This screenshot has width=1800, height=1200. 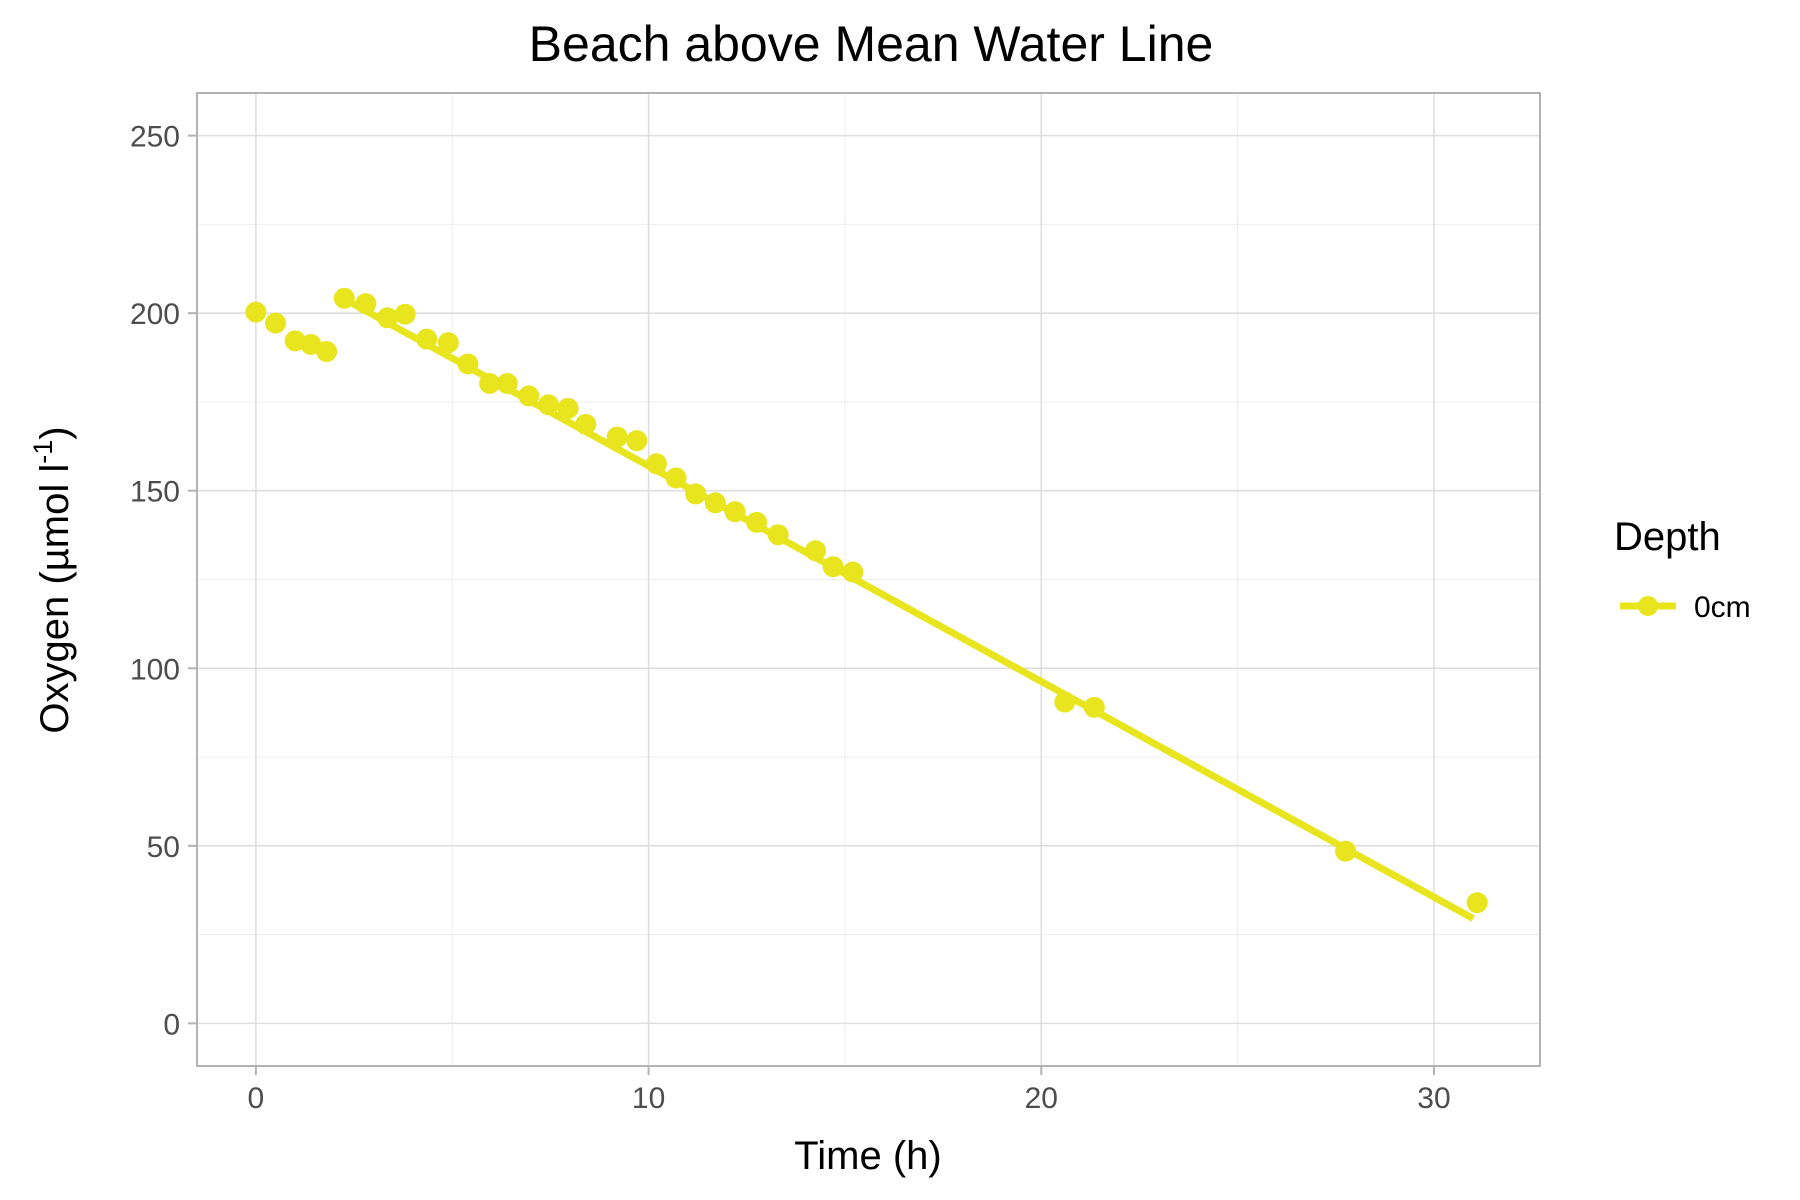 What do you see at coordinates (648, 1098) in the screenshot?
I see `x-tick-label-1: 10` at bounding box center [648, 1098].